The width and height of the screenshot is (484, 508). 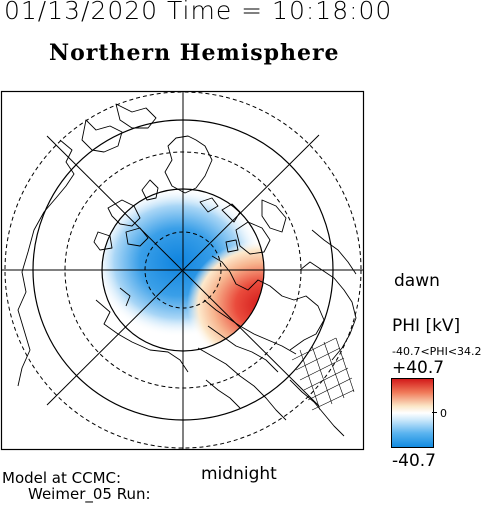 What do you see at coordinates (418, 368) in the screenshot?
I see `colorbar-max-label: +40.7` at bounding box center [418, 368].